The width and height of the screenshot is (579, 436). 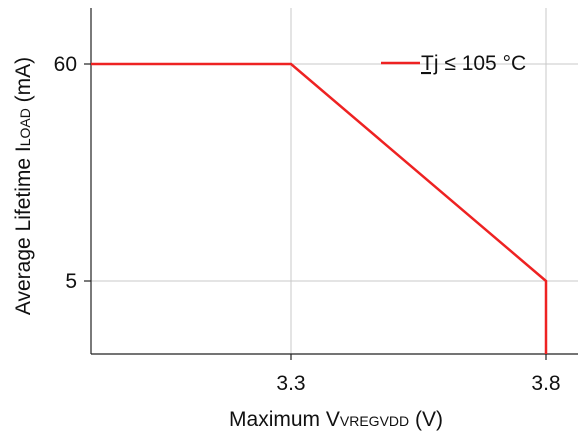 I want to click on y-tick-label: 60, so click(x=65, y=64).